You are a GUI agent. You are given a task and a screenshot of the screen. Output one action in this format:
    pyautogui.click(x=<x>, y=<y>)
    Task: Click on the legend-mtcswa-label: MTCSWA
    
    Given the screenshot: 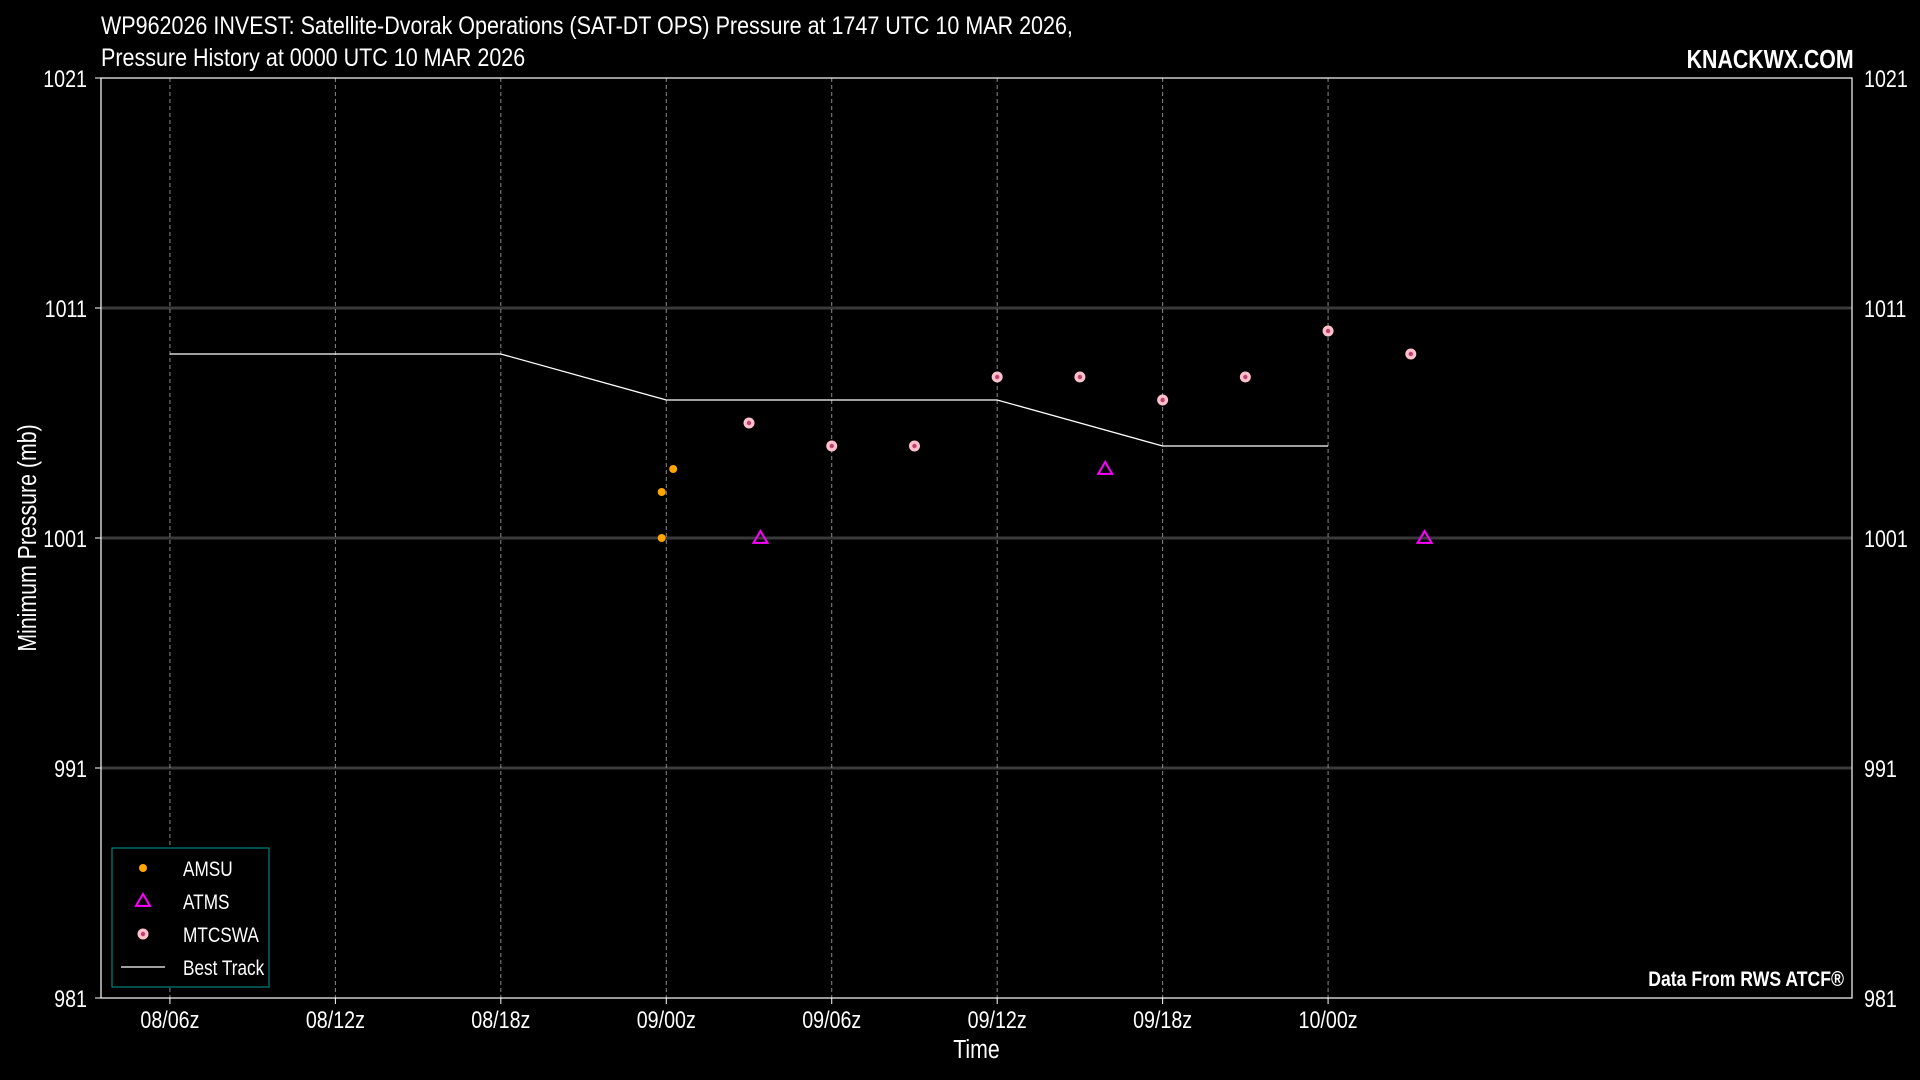 What is the action you would take?
    pyautogui.click(x=221, y=936)
    